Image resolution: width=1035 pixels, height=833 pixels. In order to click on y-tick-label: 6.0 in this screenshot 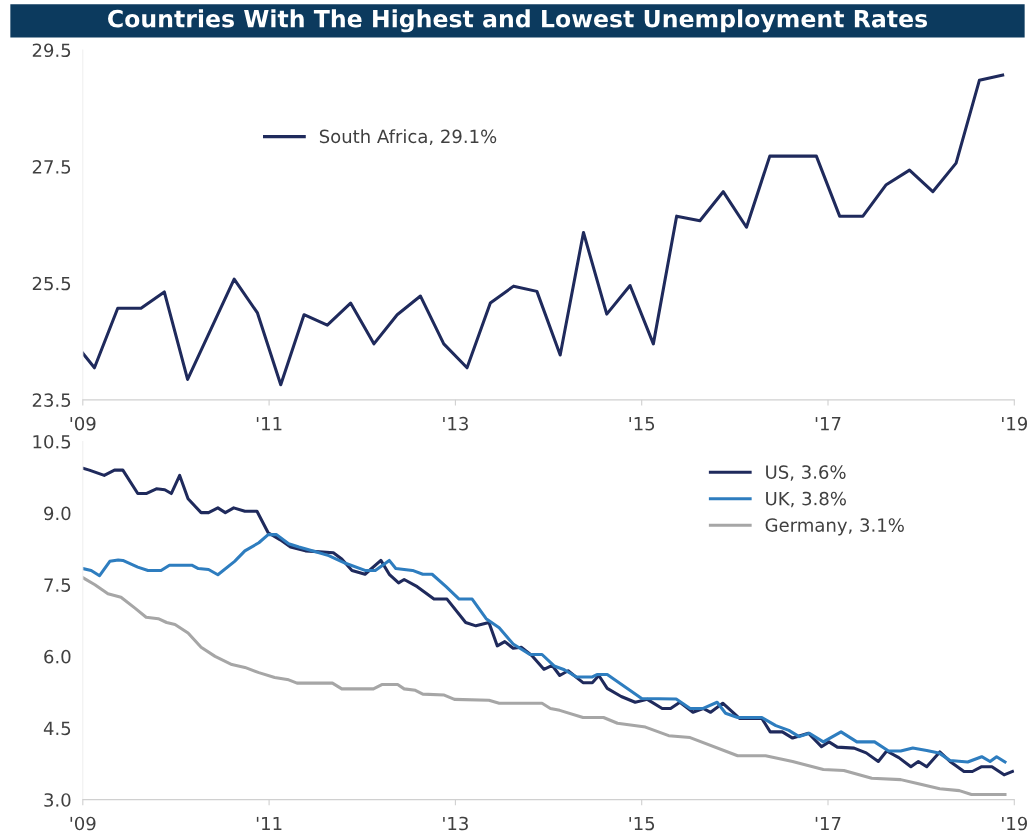, I will do `click(57, 656)`.